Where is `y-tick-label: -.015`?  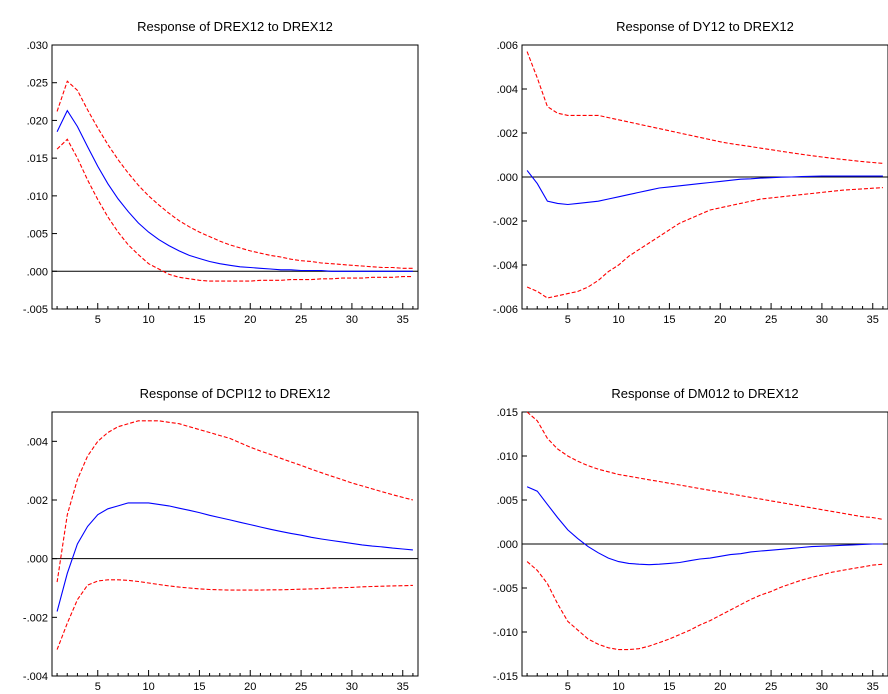
y-tick-label: -.015 is located at coordinates (505, 677).